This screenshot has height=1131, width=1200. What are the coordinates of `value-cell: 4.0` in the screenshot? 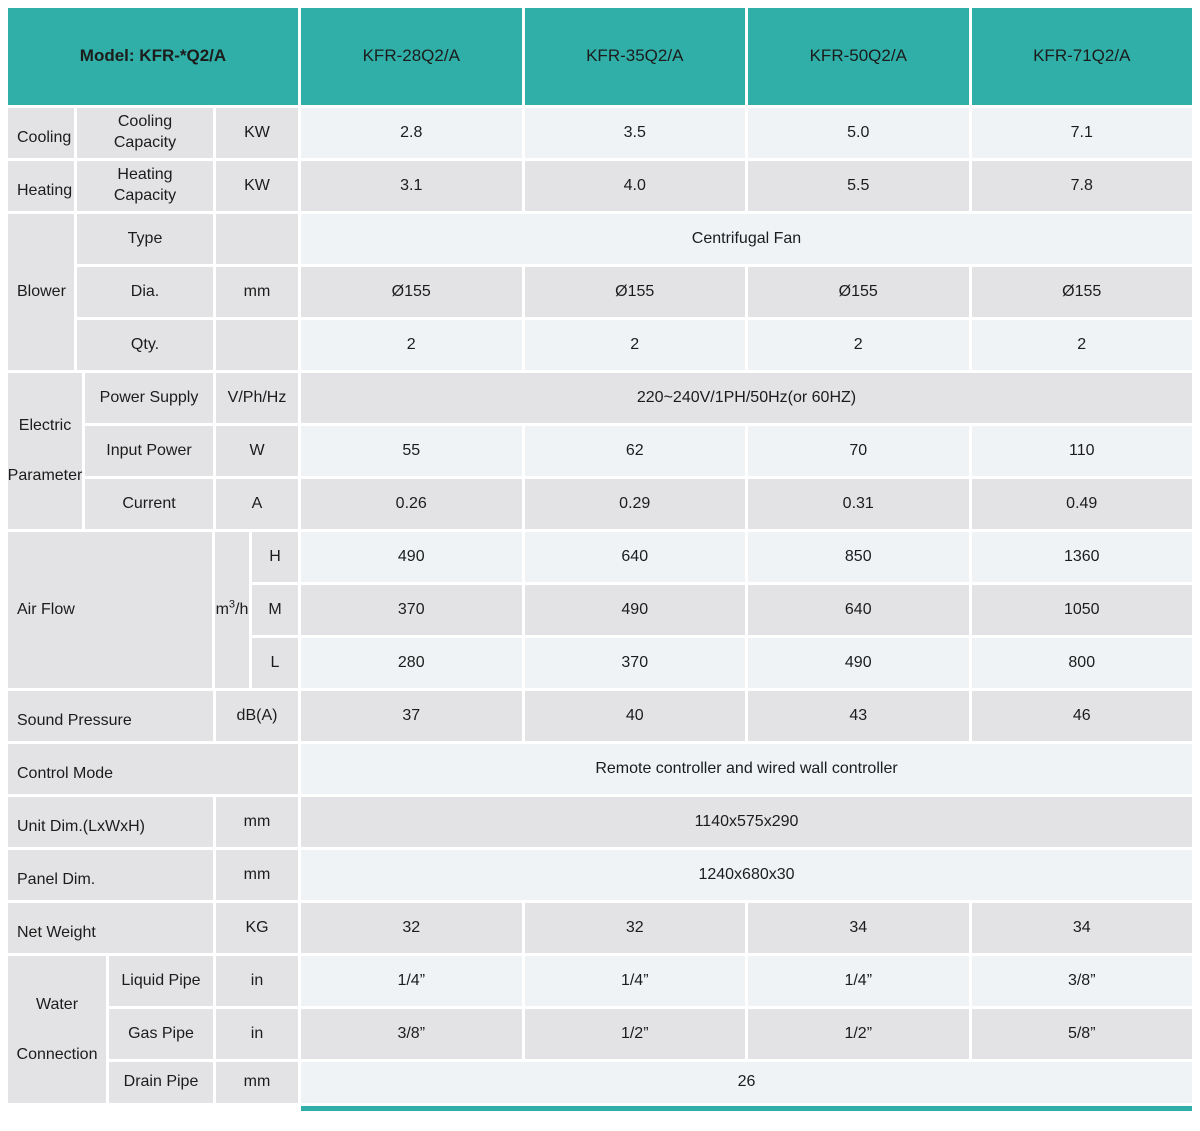 It's located at (634, 186).